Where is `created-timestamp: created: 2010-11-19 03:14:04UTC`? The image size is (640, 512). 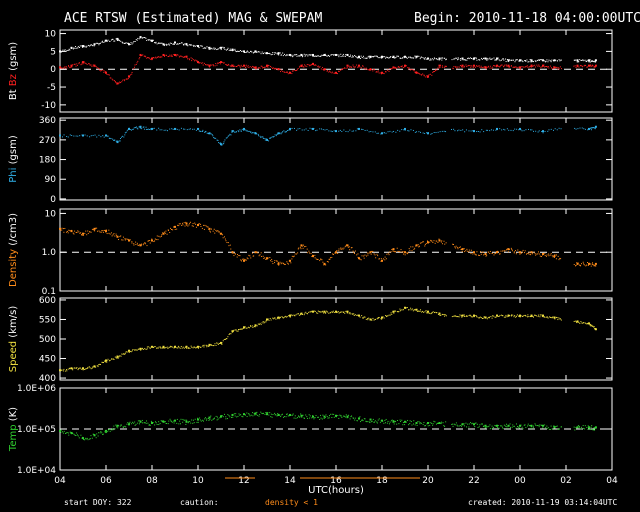
created-timestamp: created: 2010-11-19 03:14:04UTC is located at coordinates (543, 502).